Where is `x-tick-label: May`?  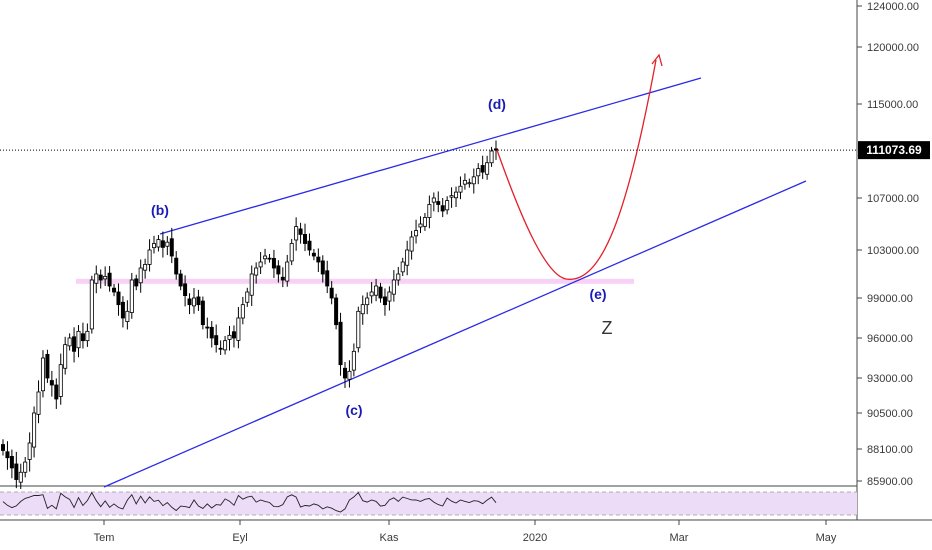
x-tick-label: May is located at coordinates (826, 538).